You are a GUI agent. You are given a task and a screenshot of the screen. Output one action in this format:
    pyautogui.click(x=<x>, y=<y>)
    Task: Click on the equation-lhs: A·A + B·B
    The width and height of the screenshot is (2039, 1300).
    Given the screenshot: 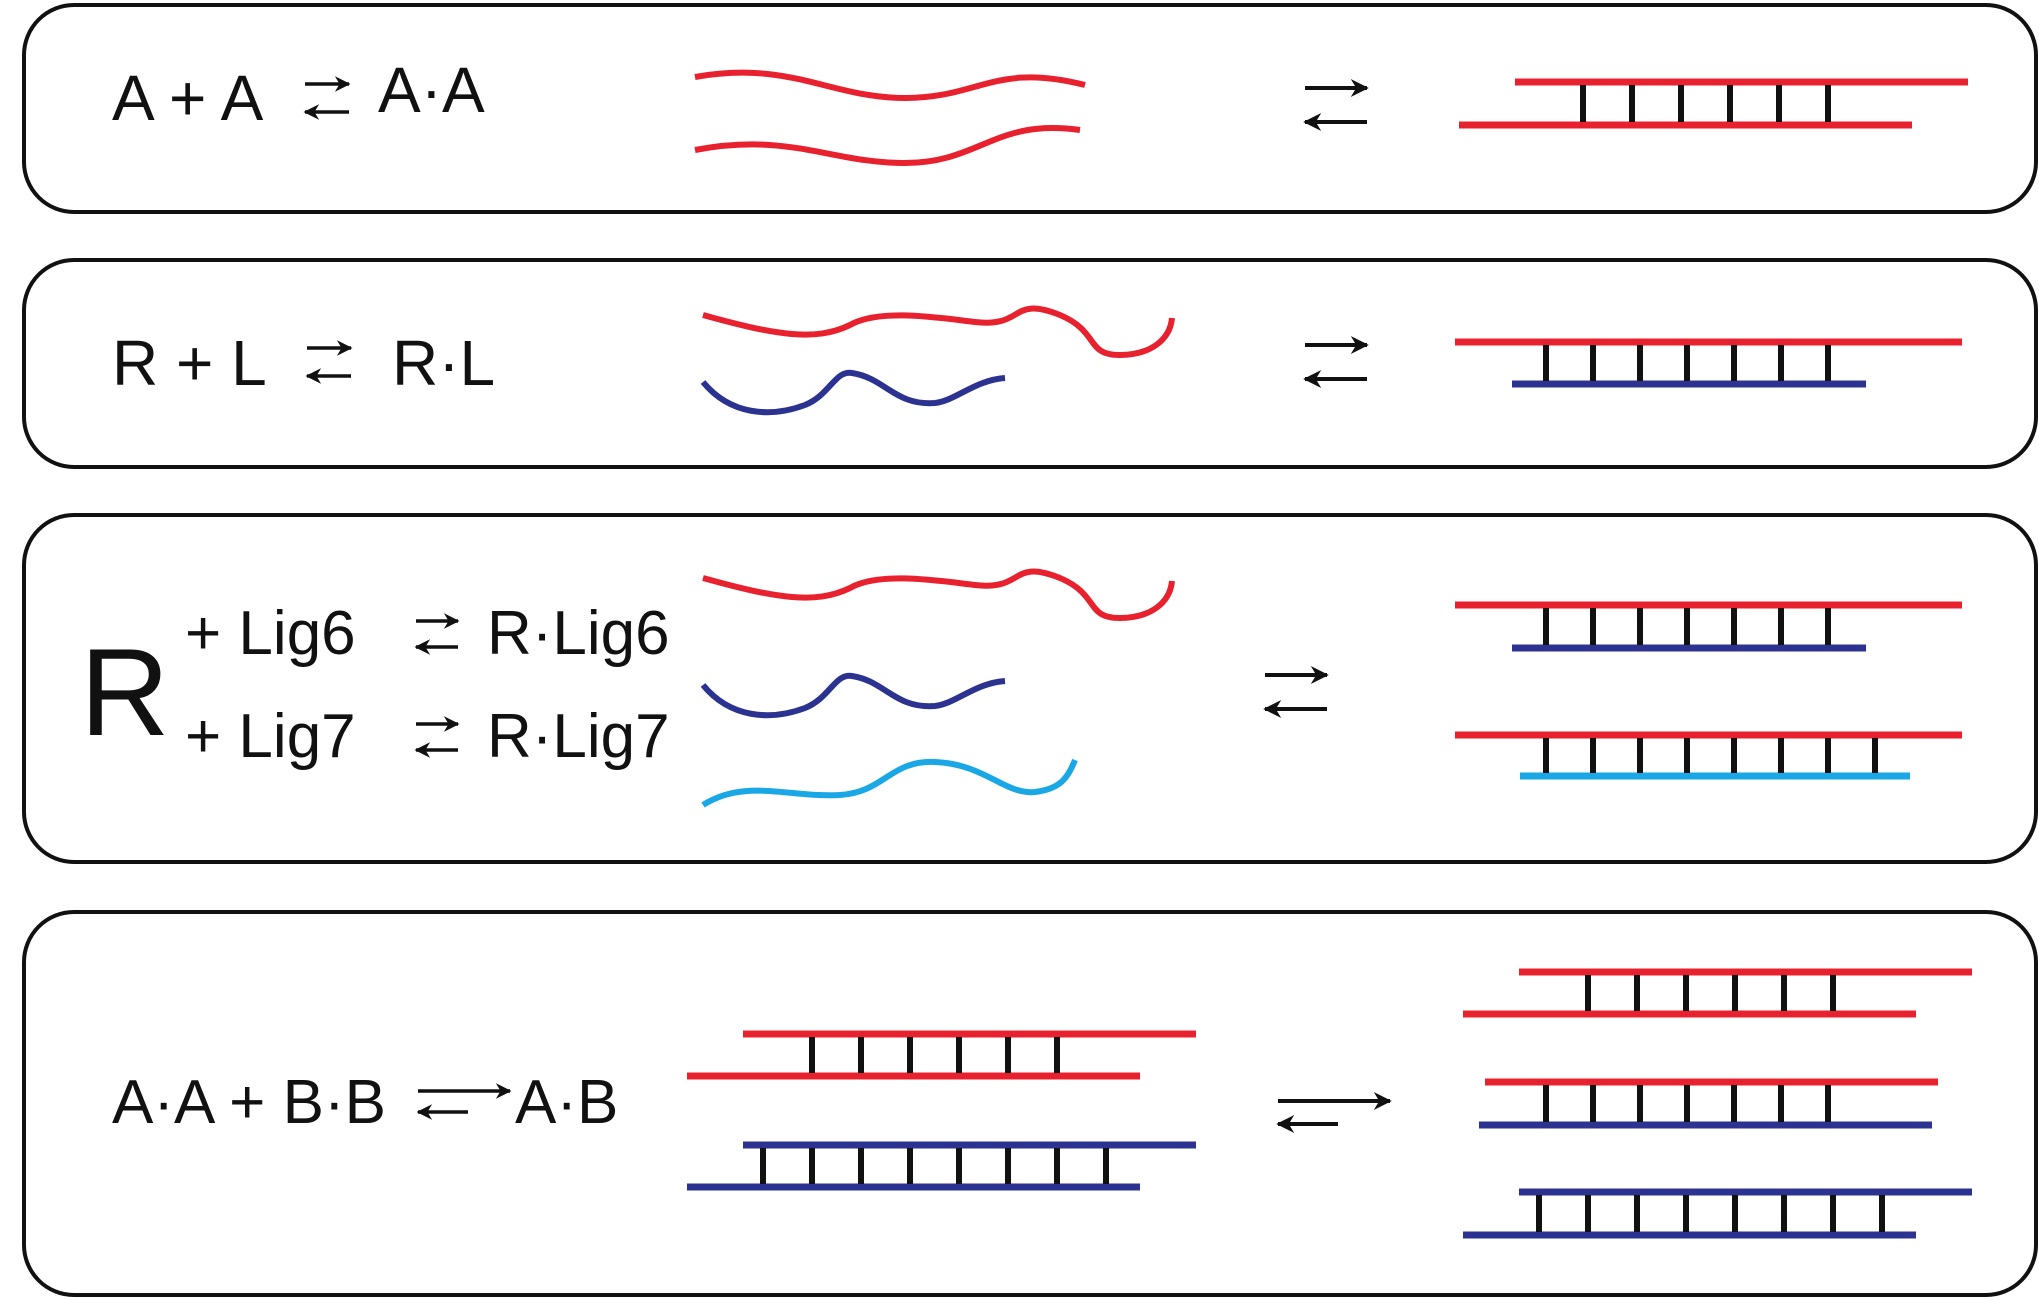 What is the action you would take?
    pyautogui.click(x=249, y=1102)
    